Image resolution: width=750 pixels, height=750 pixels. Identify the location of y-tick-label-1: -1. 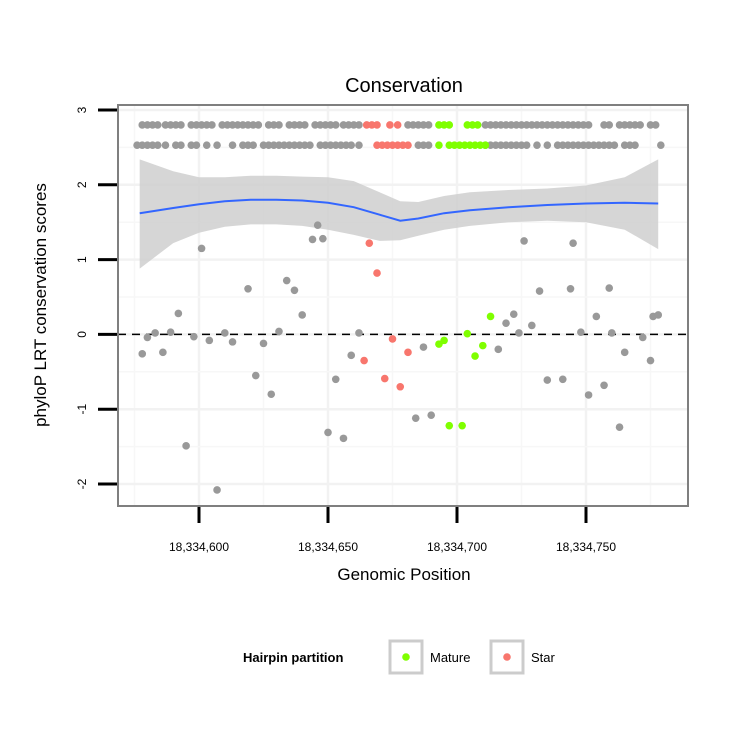
(82, 409).